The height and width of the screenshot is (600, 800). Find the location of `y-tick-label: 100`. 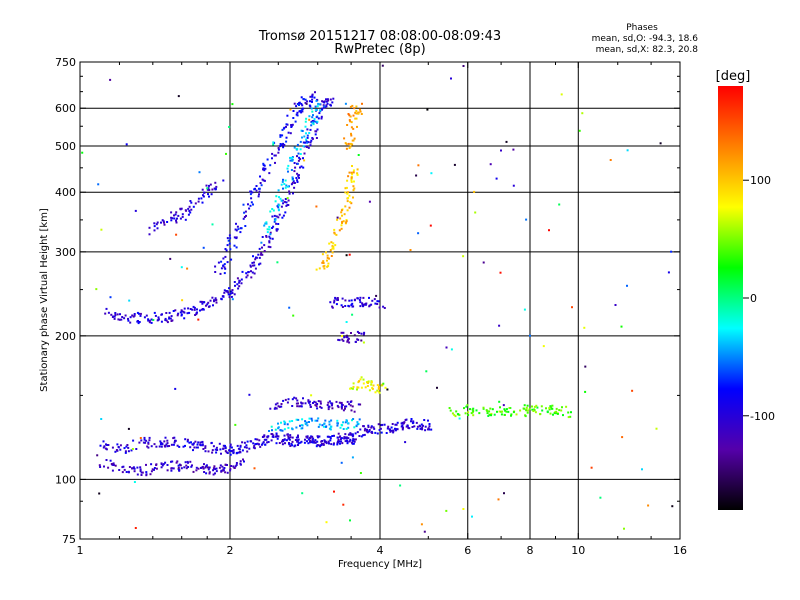

y-tick-label: 100 is located at coordinates (65, 479).